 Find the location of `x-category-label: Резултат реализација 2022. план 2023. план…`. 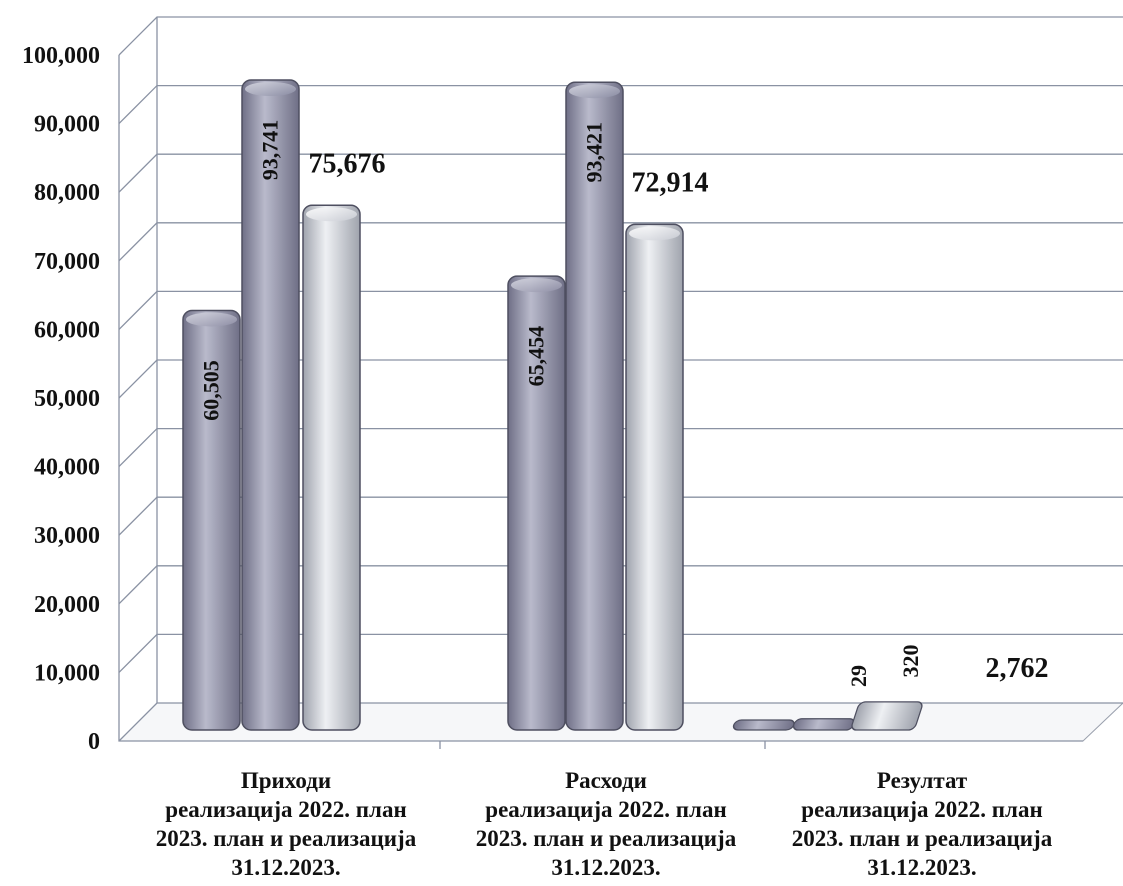

x-category-label: Резултат реализација 2022. план 2023. план… is located at coordinates (922, 824).